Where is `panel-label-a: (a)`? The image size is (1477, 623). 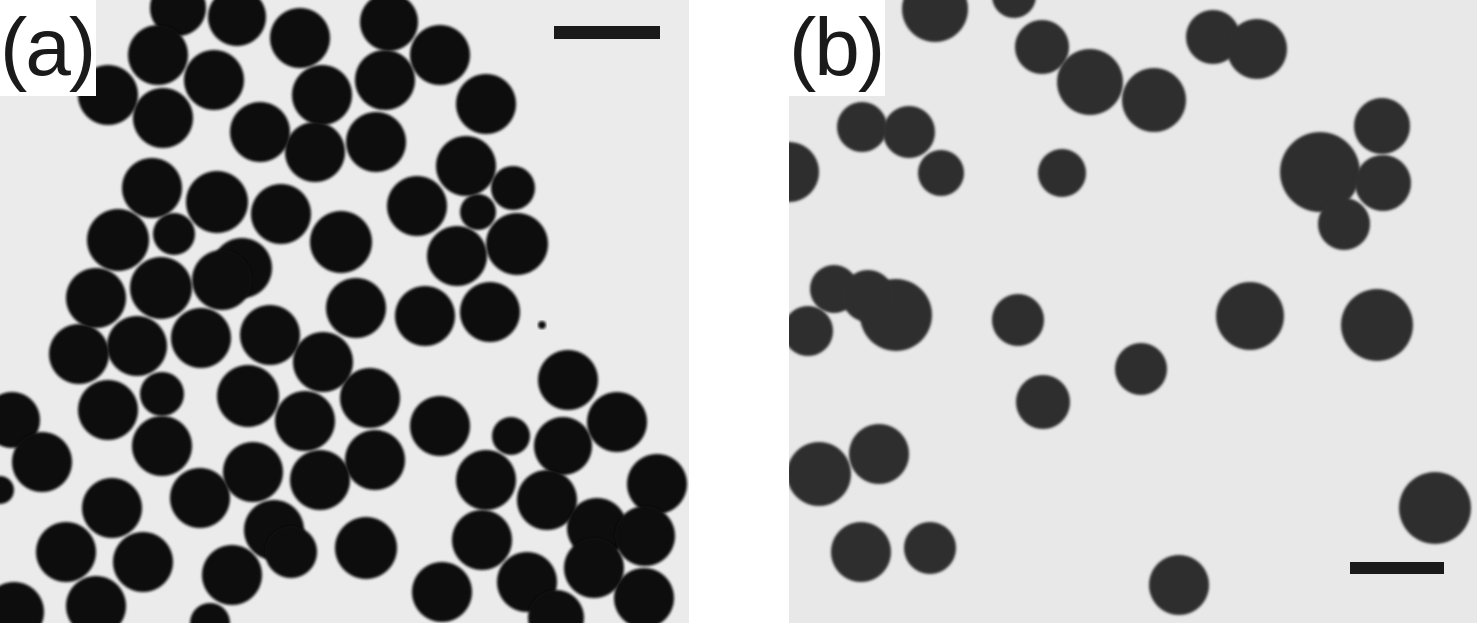 panel-label-a: (a) is located at coordinates (48, 48).